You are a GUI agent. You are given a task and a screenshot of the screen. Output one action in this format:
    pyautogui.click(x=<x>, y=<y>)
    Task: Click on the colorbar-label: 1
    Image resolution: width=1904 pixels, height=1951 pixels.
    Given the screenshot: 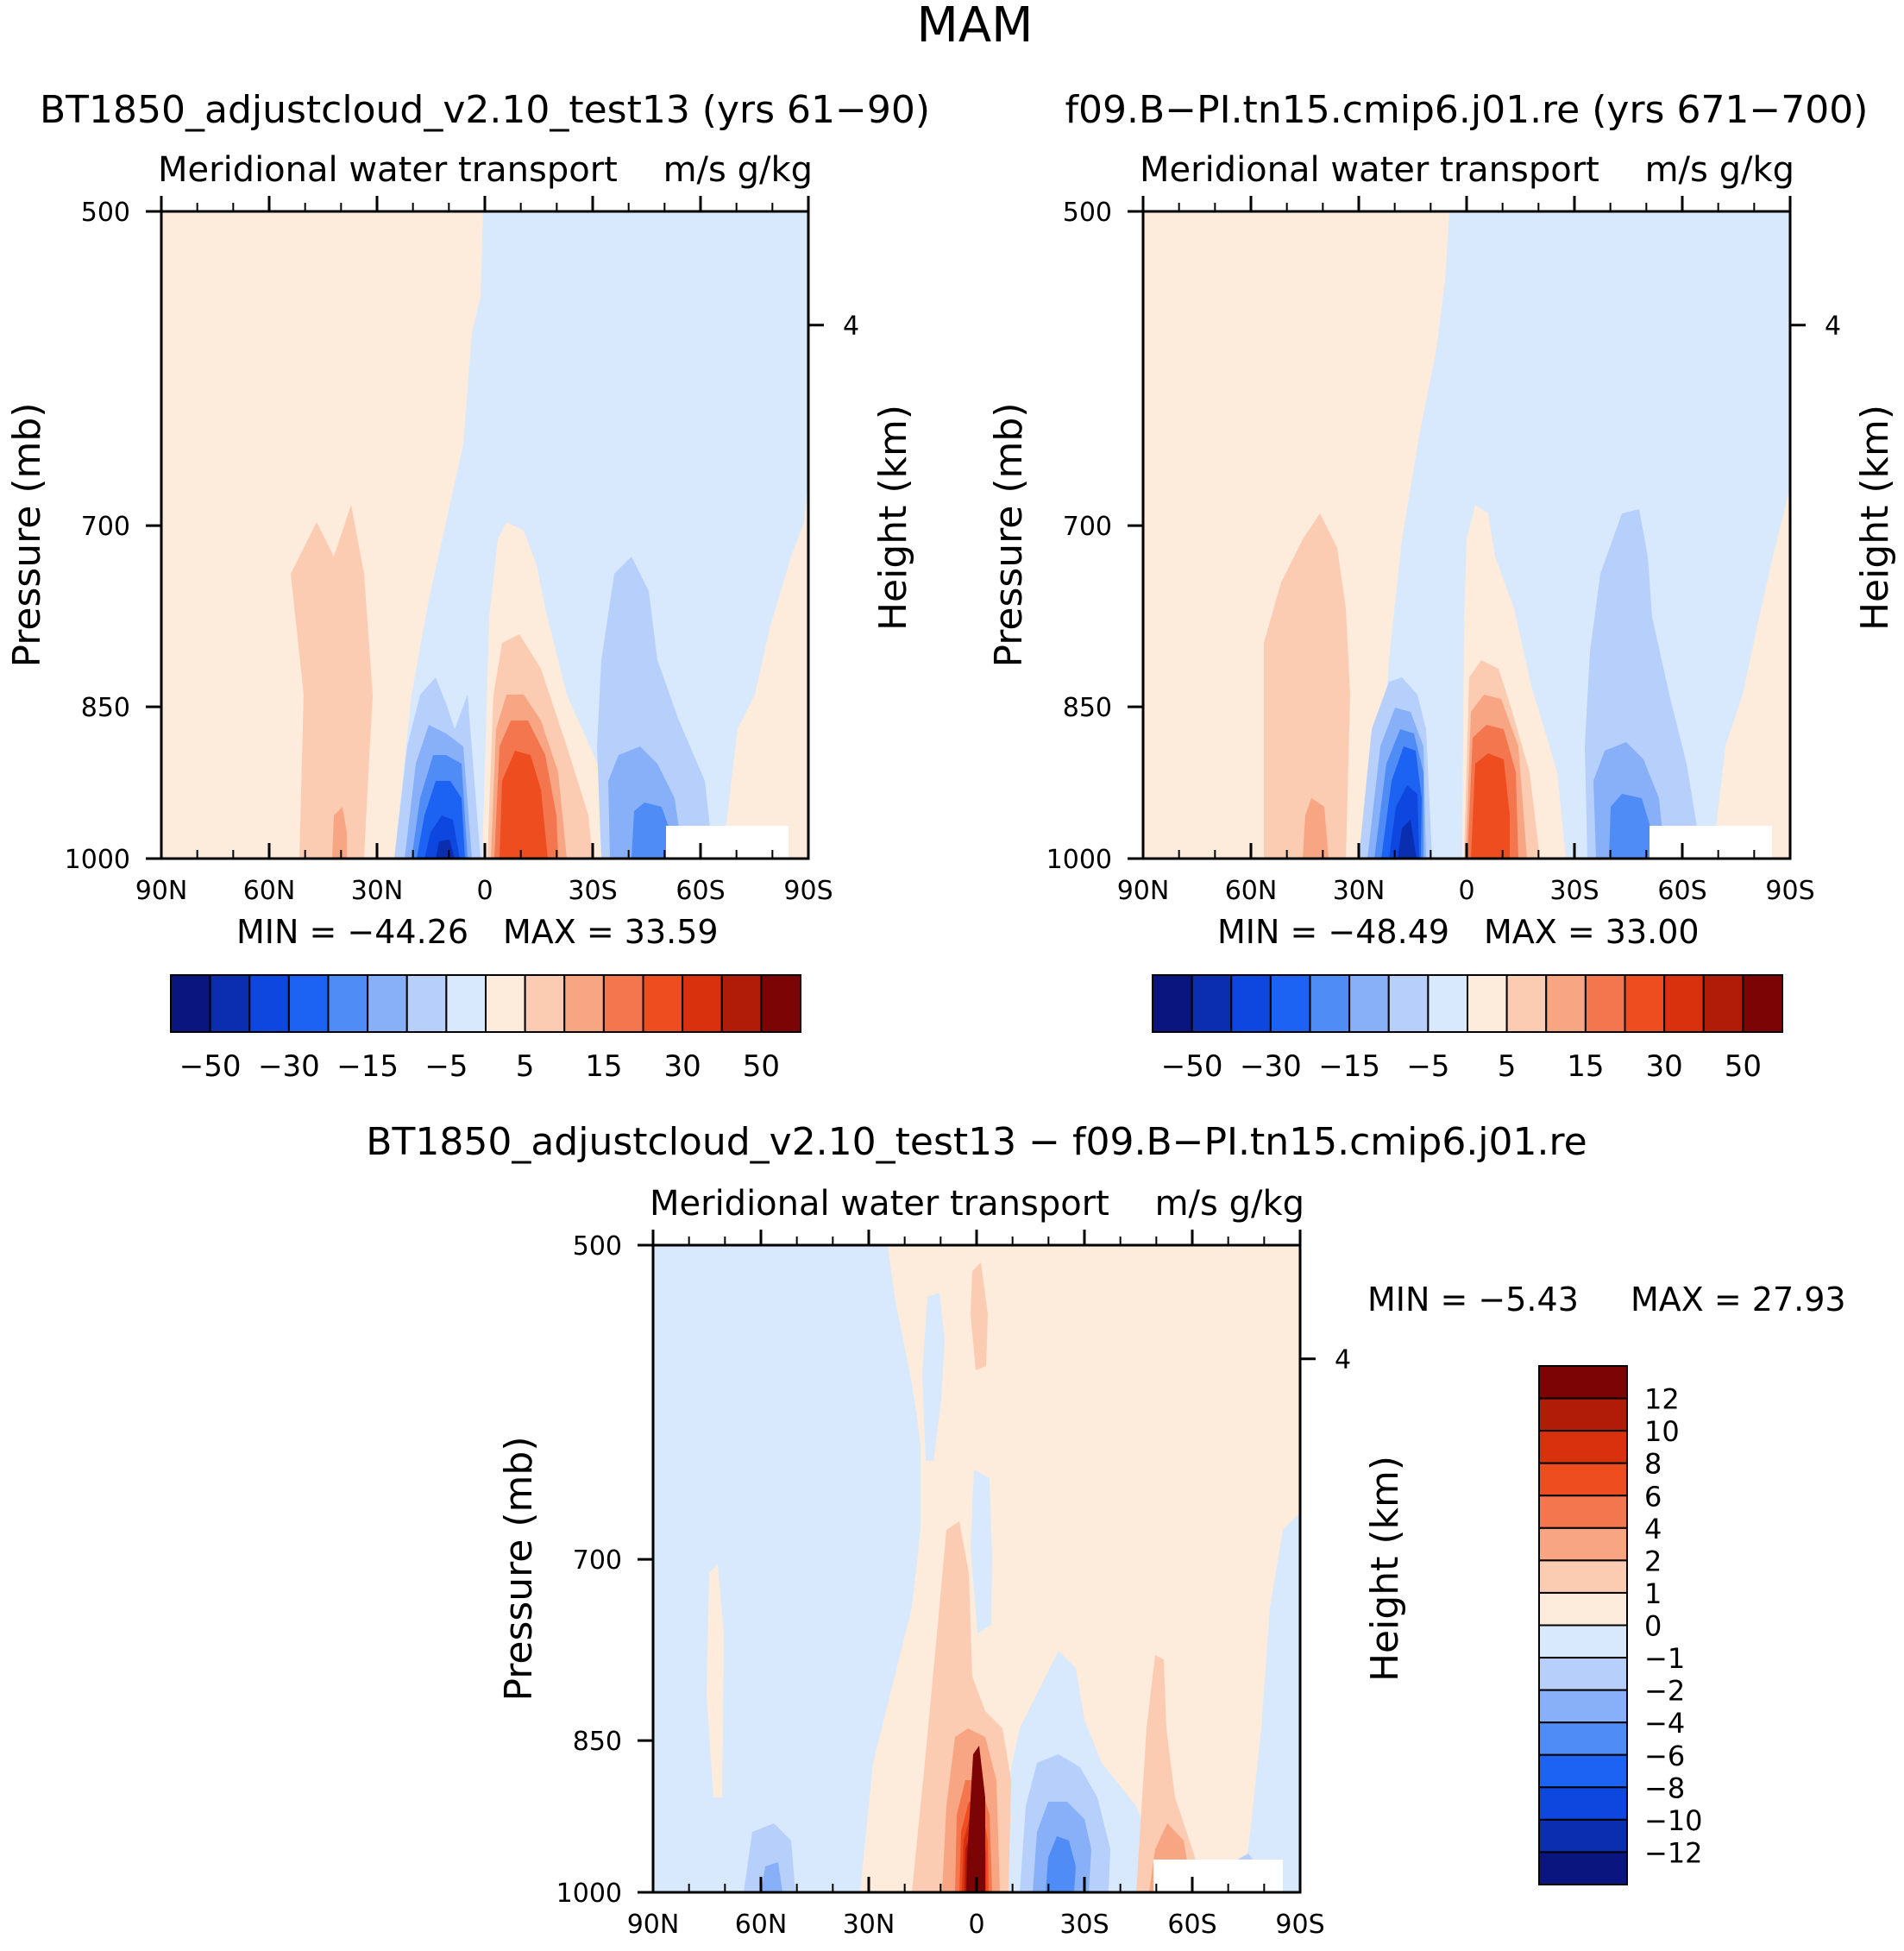 What is the action you would take?
    pyautogui.click(x=1653, y=1593)
    